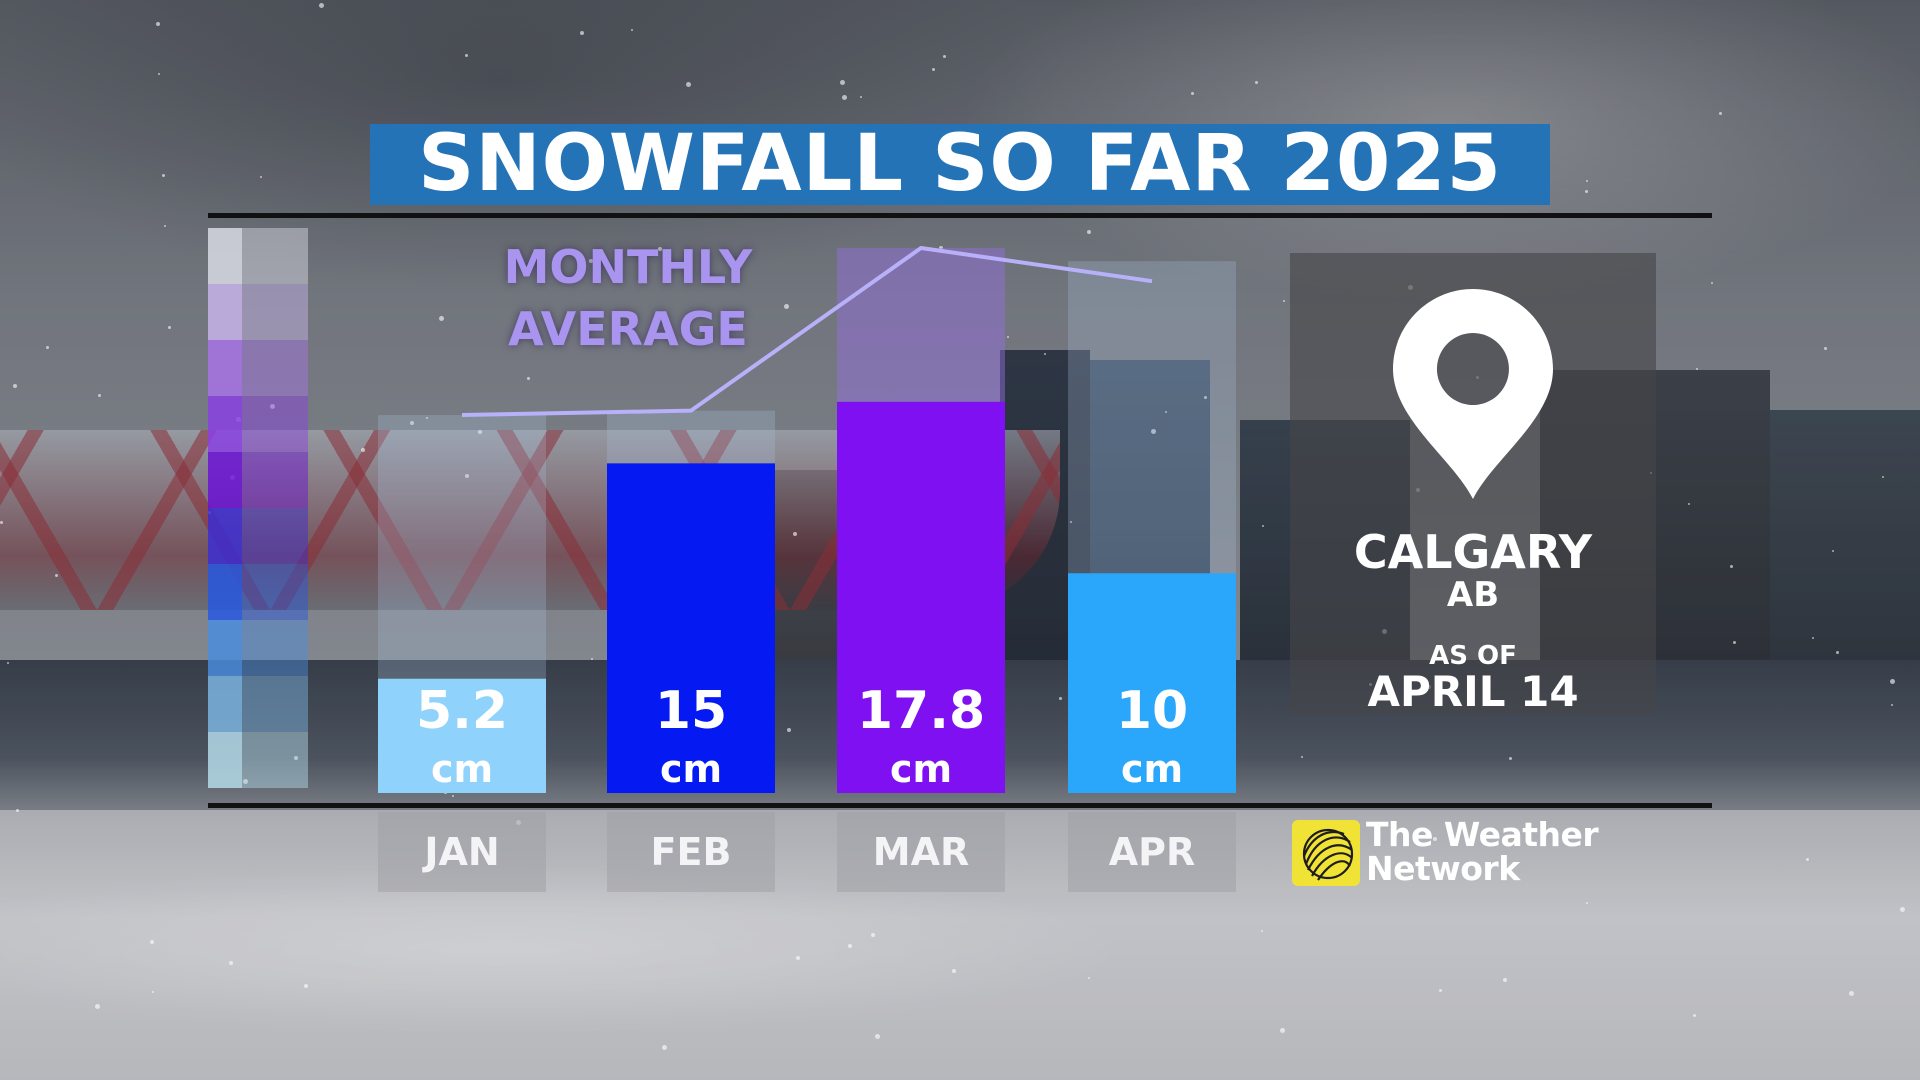 This screenshot has width=1920, height=1080. I want to click on unit-label-mar: cm, so click(921, 769).